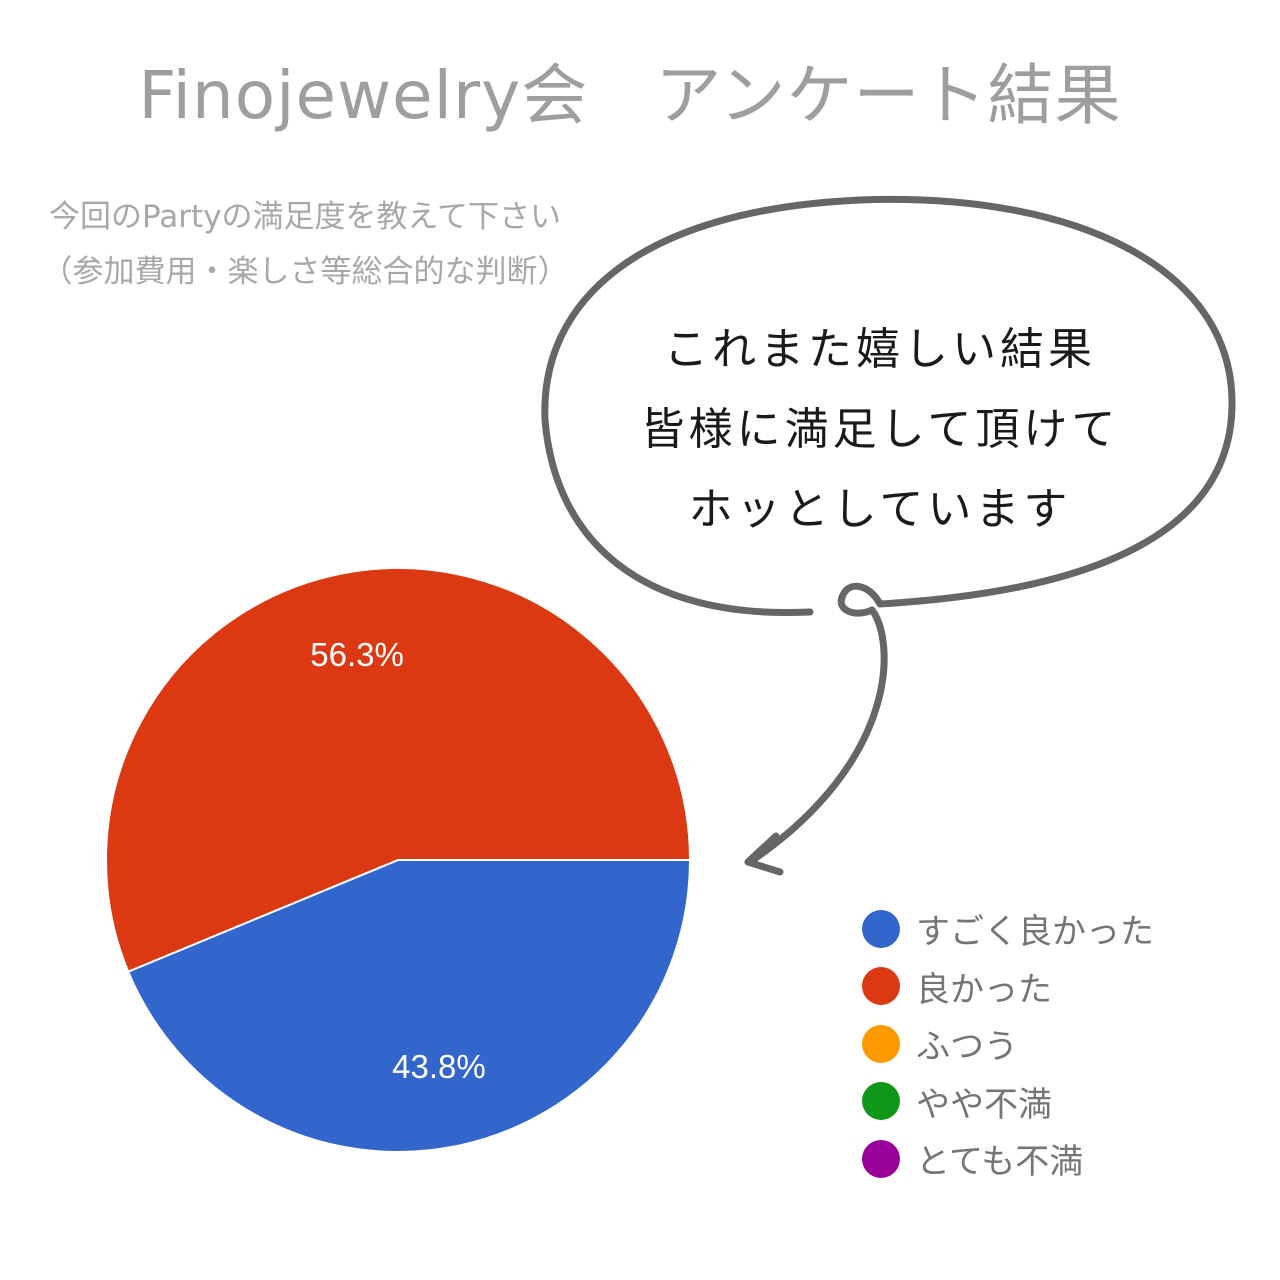 The width and height of the screenshot is (1280, 1280). I want to click on page-title: Finojewelry会 アンケート結果, so click(630, 95).